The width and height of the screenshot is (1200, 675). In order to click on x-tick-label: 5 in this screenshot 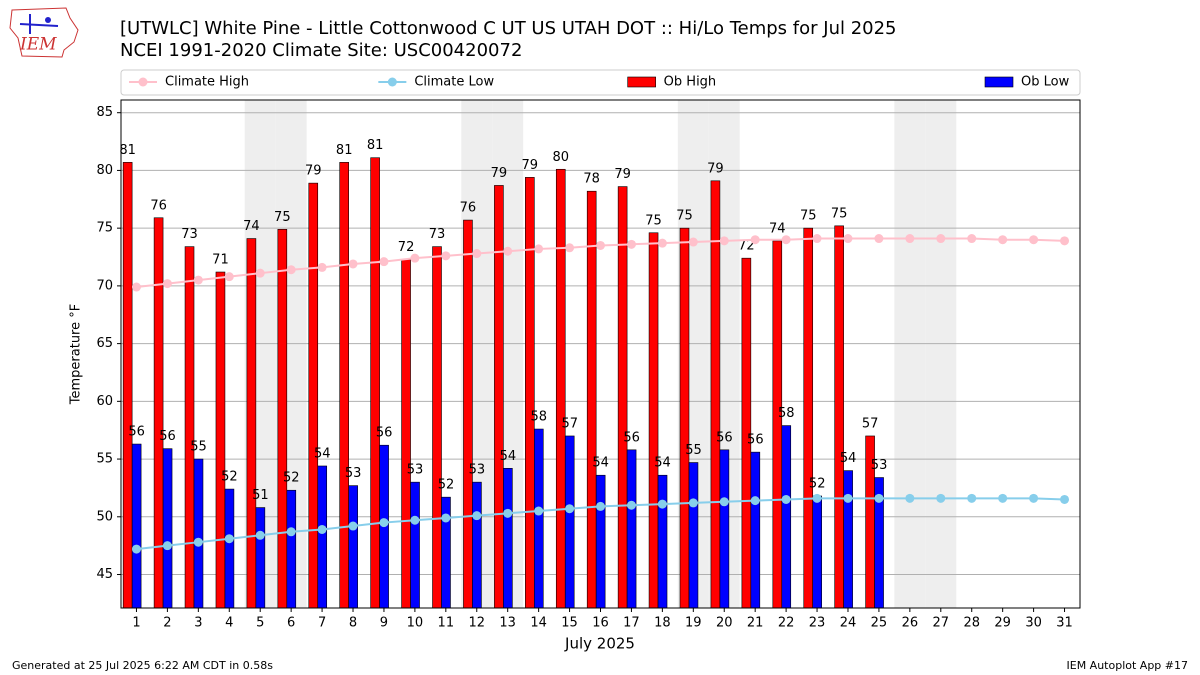, I will do `click(260, 623)`.